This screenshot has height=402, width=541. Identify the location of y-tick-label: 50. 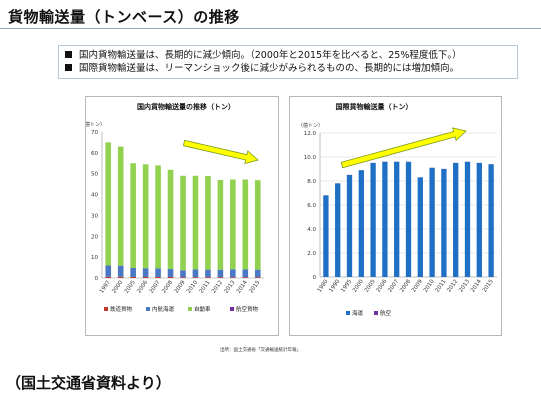
(94, 175).